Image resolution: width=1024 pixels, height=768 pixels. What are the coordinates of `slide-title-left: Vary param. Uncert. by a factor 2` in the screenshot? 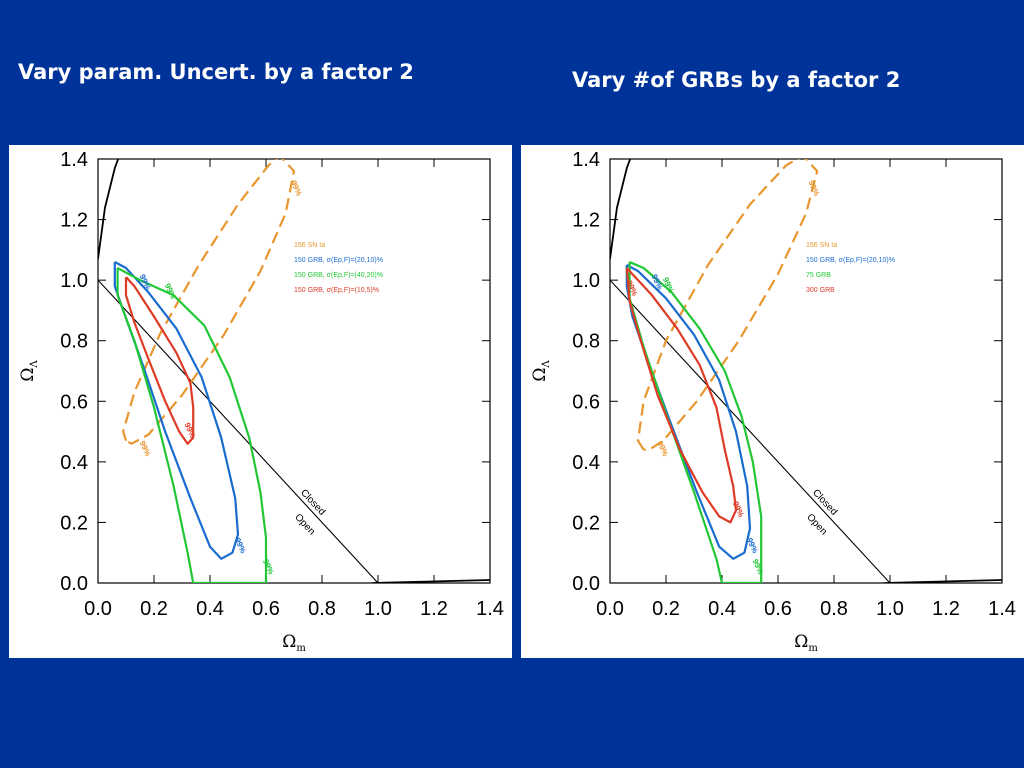 It's located at (216, 72).